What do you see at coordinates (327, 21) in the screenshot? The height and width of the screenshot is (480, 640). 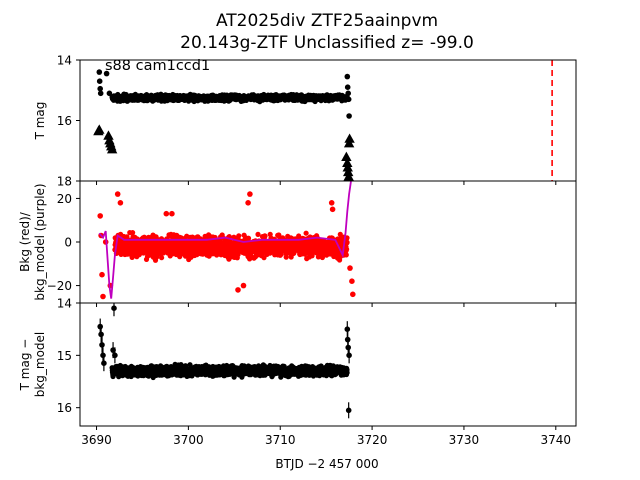 I see `figure-title-line1: AT2025div ZTF25aainpvm` at bounding box center [327, 21].